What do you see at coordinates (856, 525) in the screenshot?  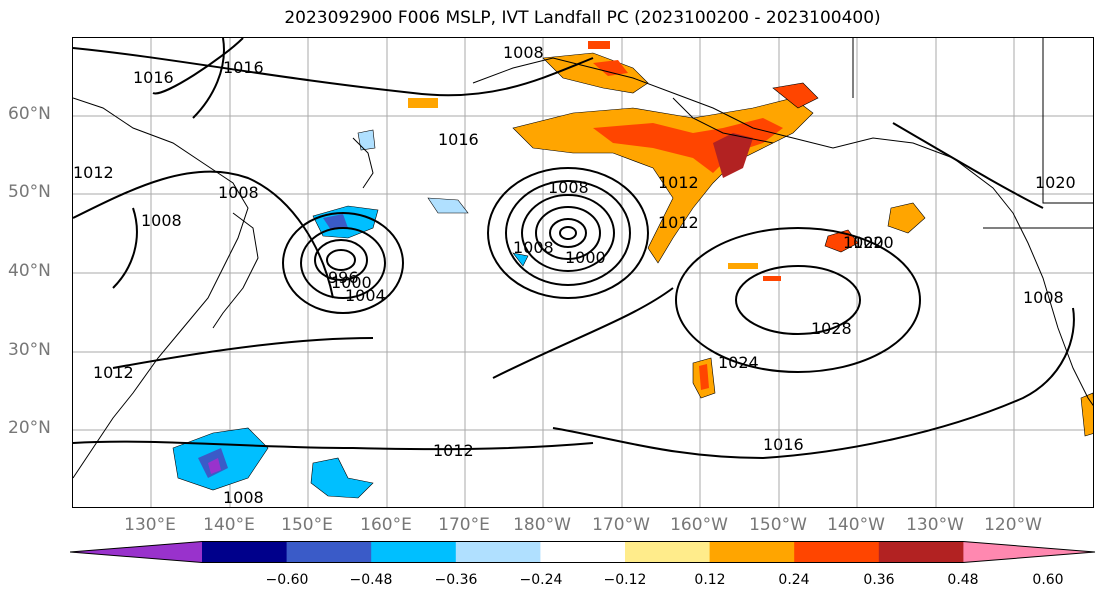 I see `lon-label-140w: 140°W` at bounding box center [856, 525].